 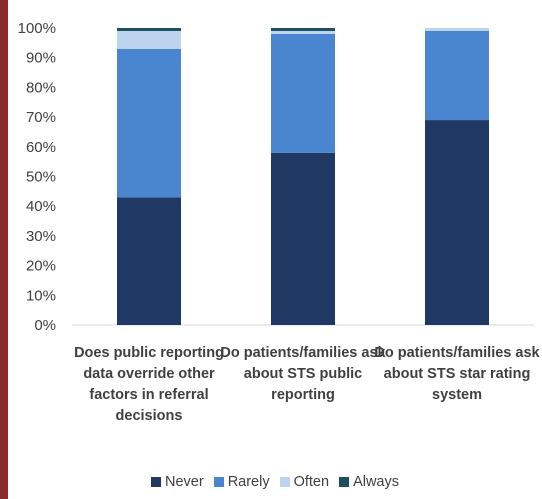 What do you see at coordinates (149, 353) in the screenshot?
I see `category-label-line: Does public reporting` at bounding box center [149, 353].